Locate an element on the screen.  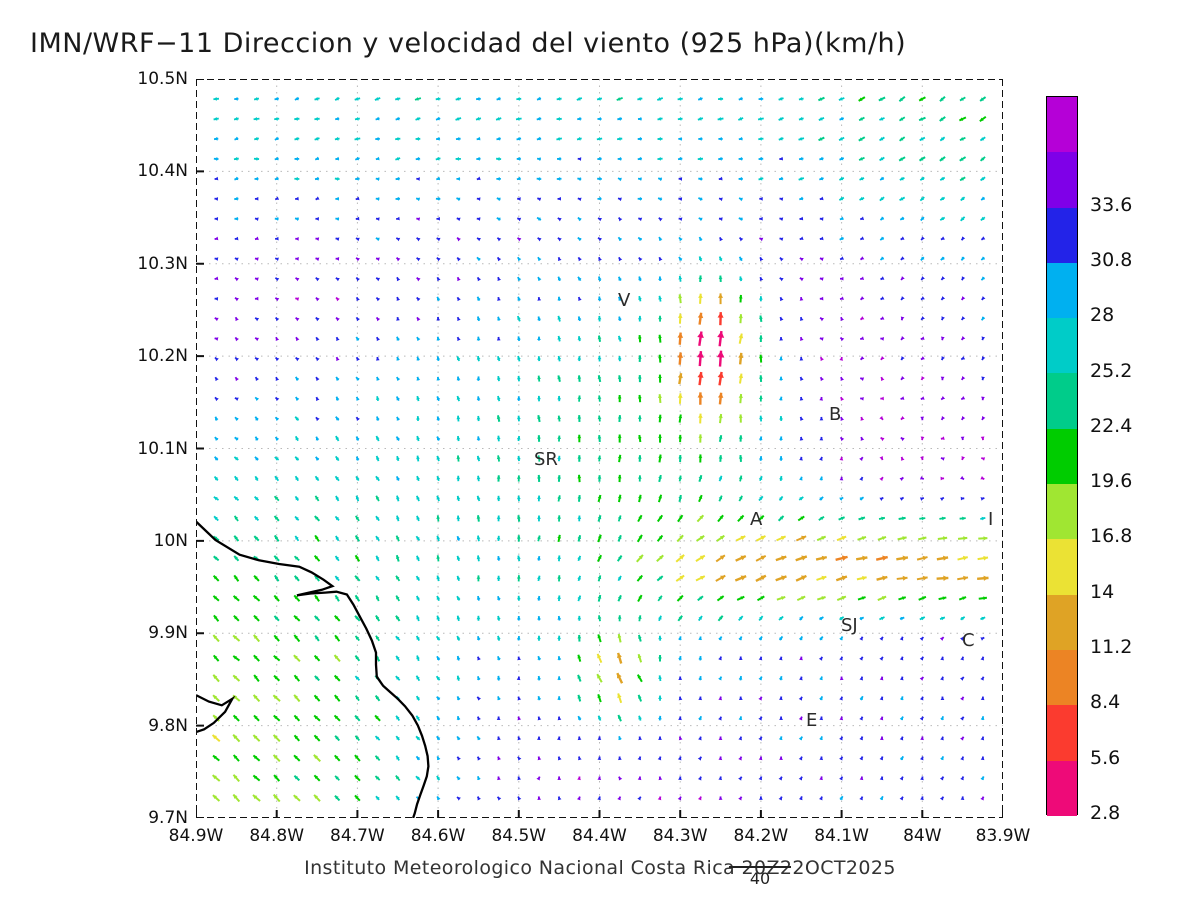
y-tick-9.9N: 9.9N is located at coordinates (168, 633).